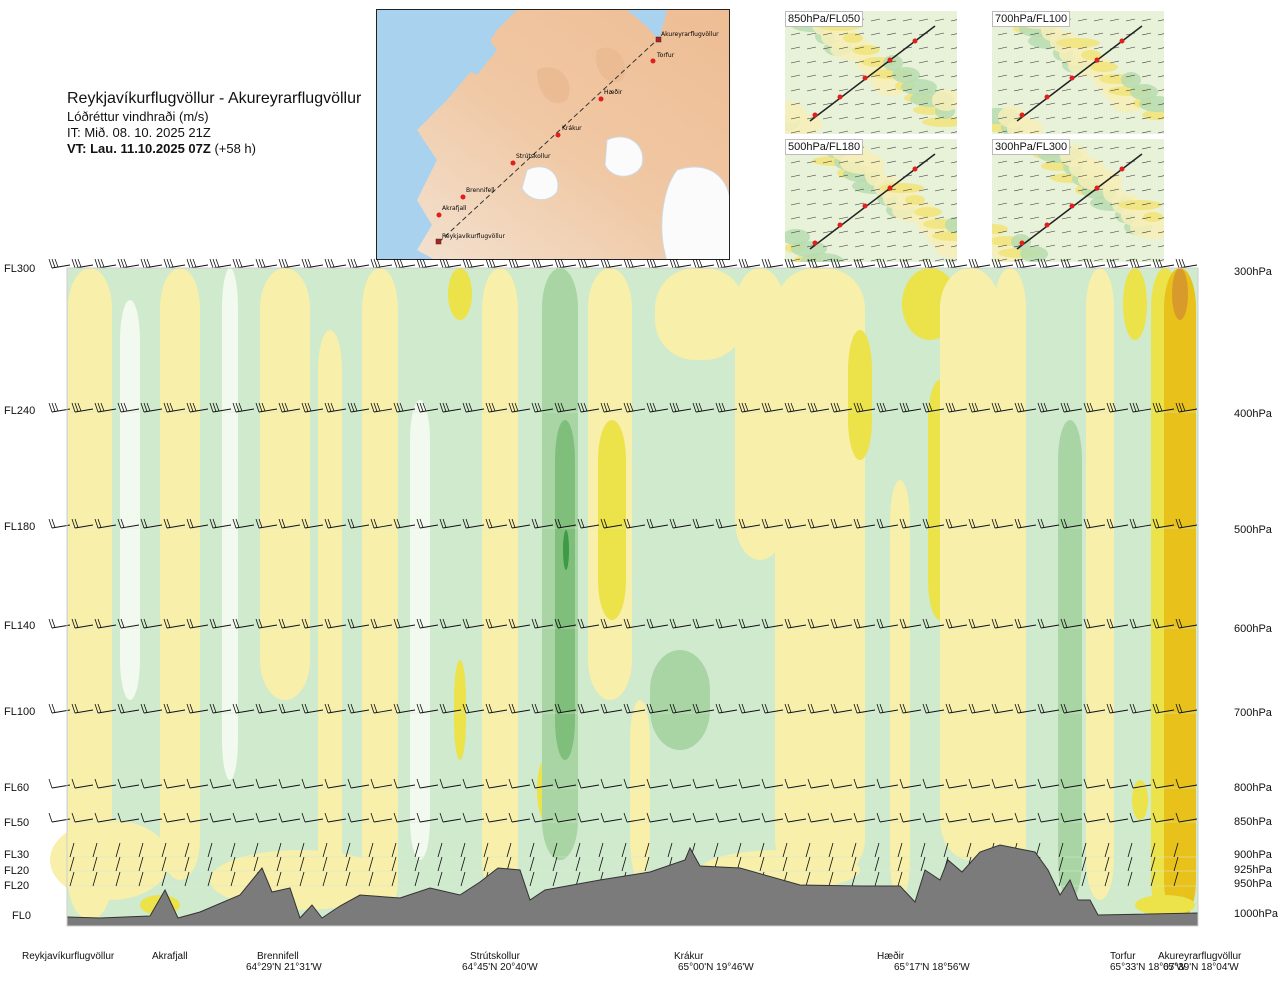 Image resolution: width=1280 pixels, height=981 pixels. I want to click on station-reykjavik: Reykjavíkurflugvöllur, so click(68, 956).